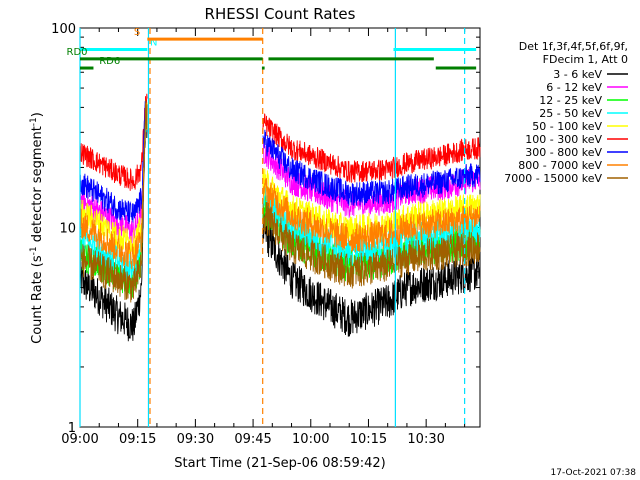 The width and height of the screenshot is (640, 480). Describe the element at coordinates (560, 165) in the screenshot. I see `legend-entry-label: 800 - 7000 keV` at that location.